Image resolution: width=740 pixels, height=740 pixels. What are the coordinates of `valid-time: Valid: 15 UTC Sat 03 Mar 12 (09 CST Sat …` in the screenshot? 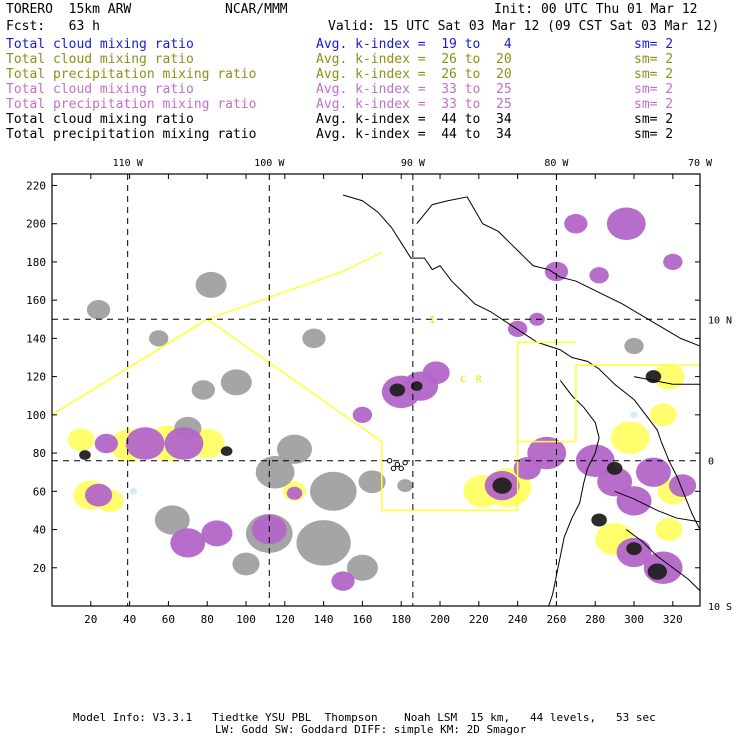 It's located at (524, 26).